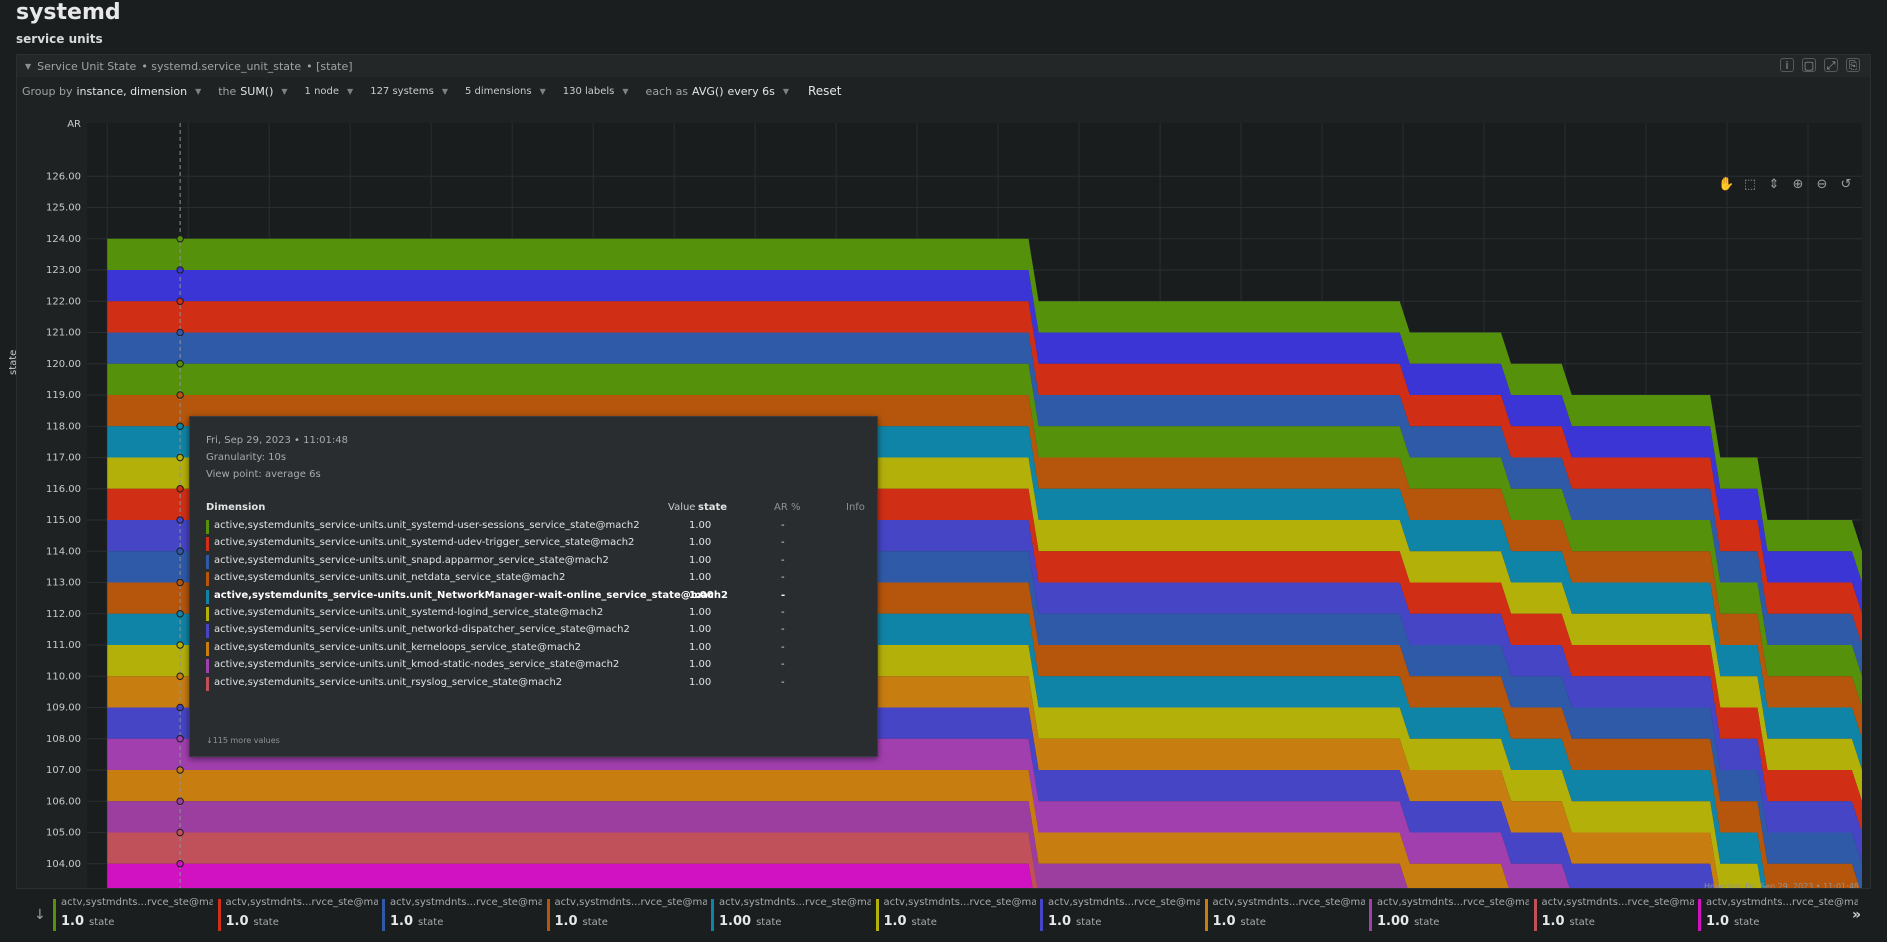  I want to click on box-icon: ▢, so click(1809, 65).